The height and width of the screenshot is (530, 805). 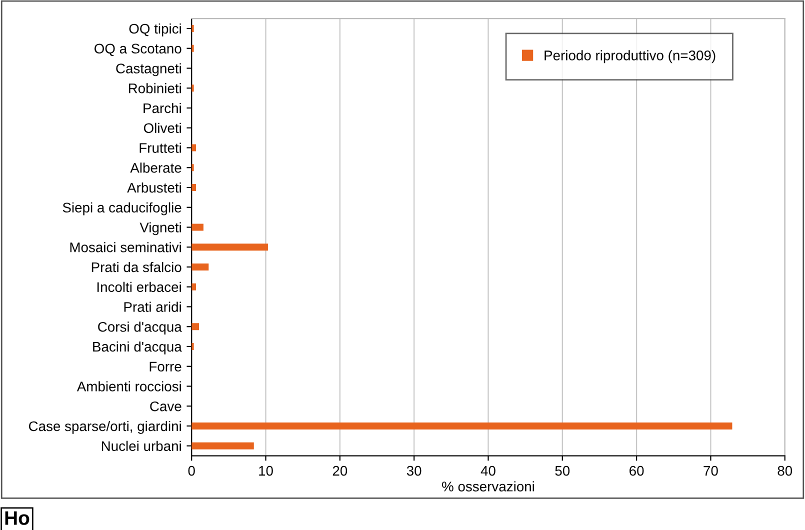 I want to click on y-tick-label: Oliveti, so click(x=162, y=128).